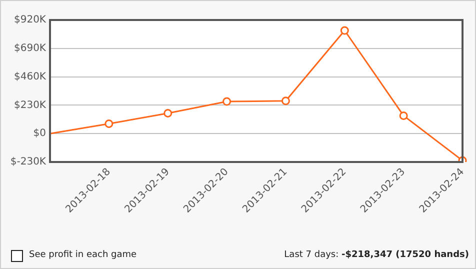 The height and width of the screenshot is (269, 476). What do you see at coordinates (30, 76) in the screenshot?
I see `y-tick-label: $460K` at bounding box center [30, 76].